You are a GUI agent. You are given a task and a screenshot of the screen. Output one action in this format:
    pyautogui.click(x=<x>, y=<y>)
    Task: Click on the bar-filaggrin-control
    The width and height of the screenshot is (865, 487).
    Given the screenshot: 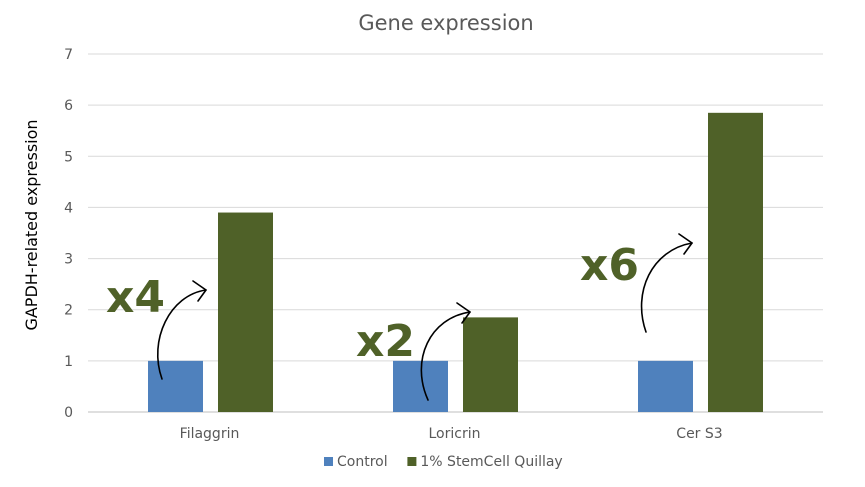 What is the action you would take?
    pyautogui.click(x=175, y=386)
    